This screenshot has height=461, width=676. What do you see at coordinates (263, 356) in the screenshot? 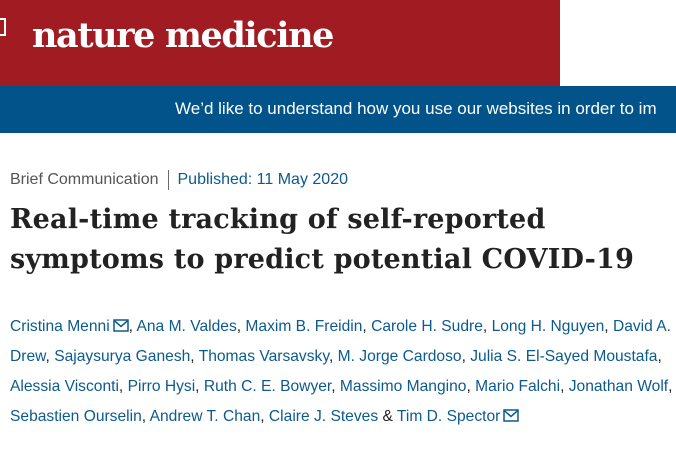
I see `author-name: Thomas Varsavsky` at bounding box center [263, 356].